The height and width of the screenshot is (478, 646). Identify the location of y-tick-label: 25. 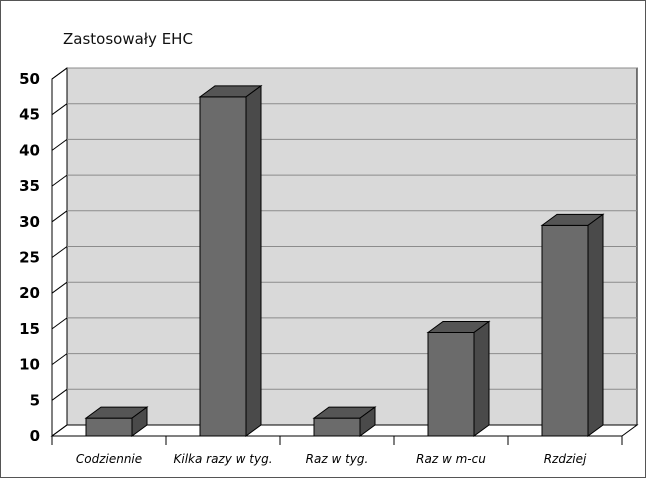
(29, 258).